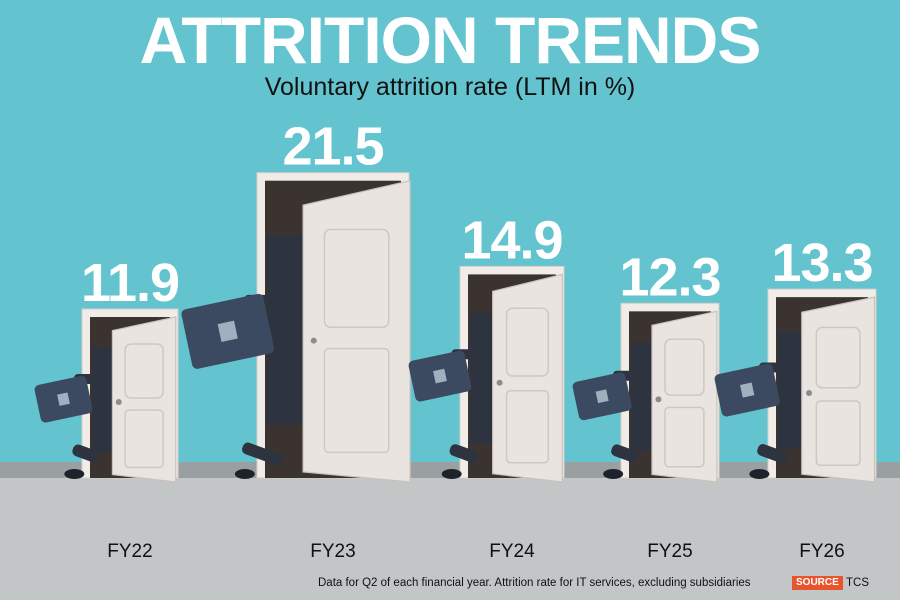 The width and height of the screenshot is (900, 600). Describe the element at coordinates (130, 283) in the screenshot. I see `value-label: 11.9` at that location.